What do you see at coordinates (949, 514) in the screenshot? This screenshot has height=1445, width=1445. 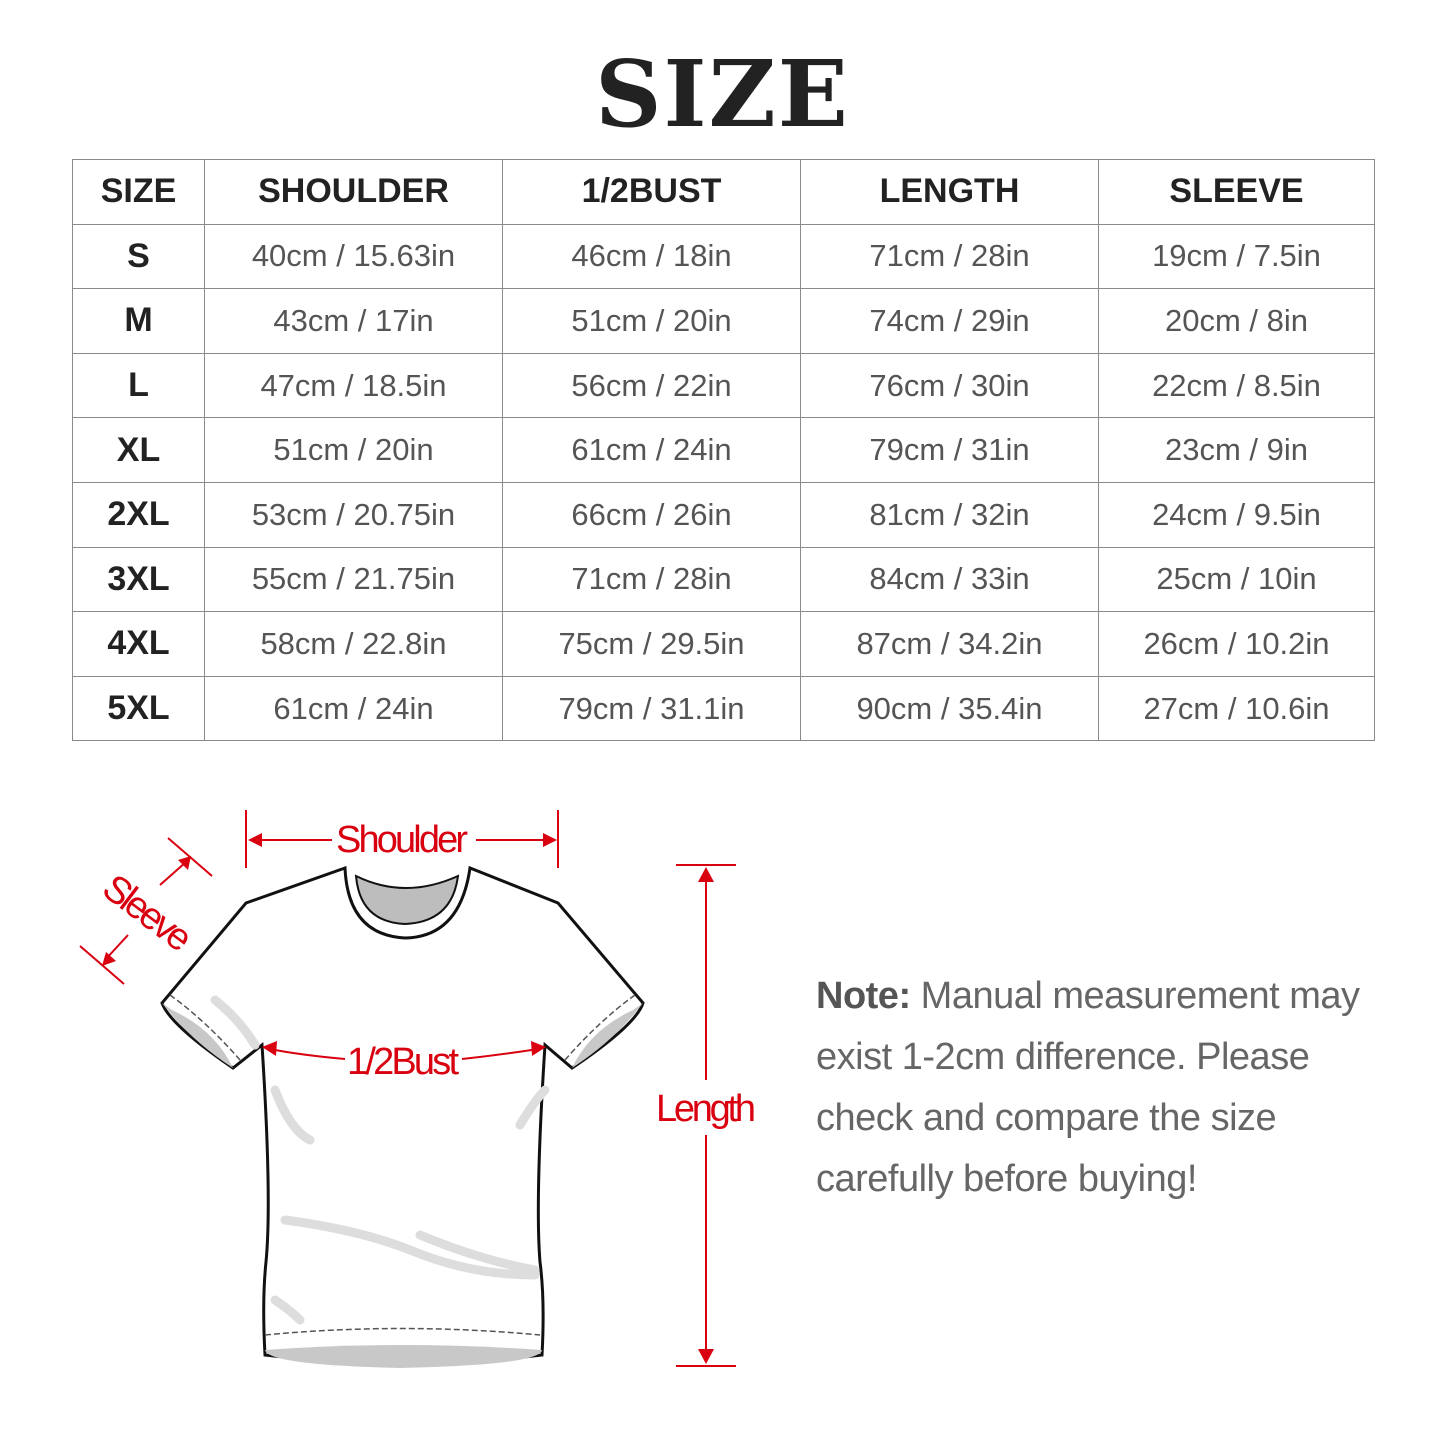 I see `cell-length: 81cm / 32in` at bounding box center [949, 514].